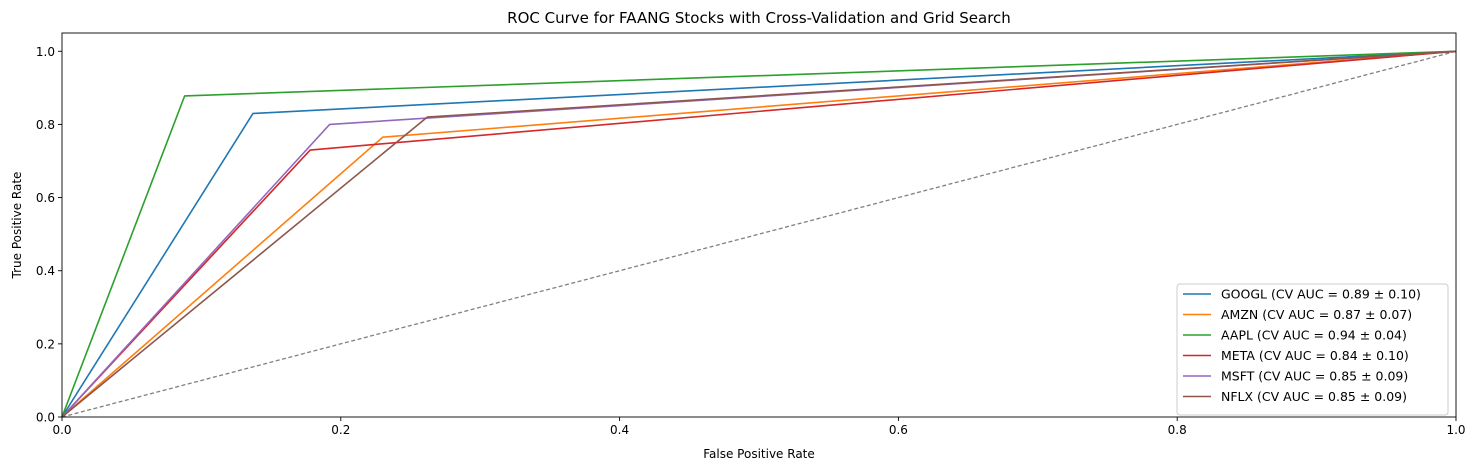 Image resolution: width=1477 pixels, height=470 pixels. Describe the element at coordinates (1455, 430) in the screenshot. I see `x-tick-label: 1.0` at that location.